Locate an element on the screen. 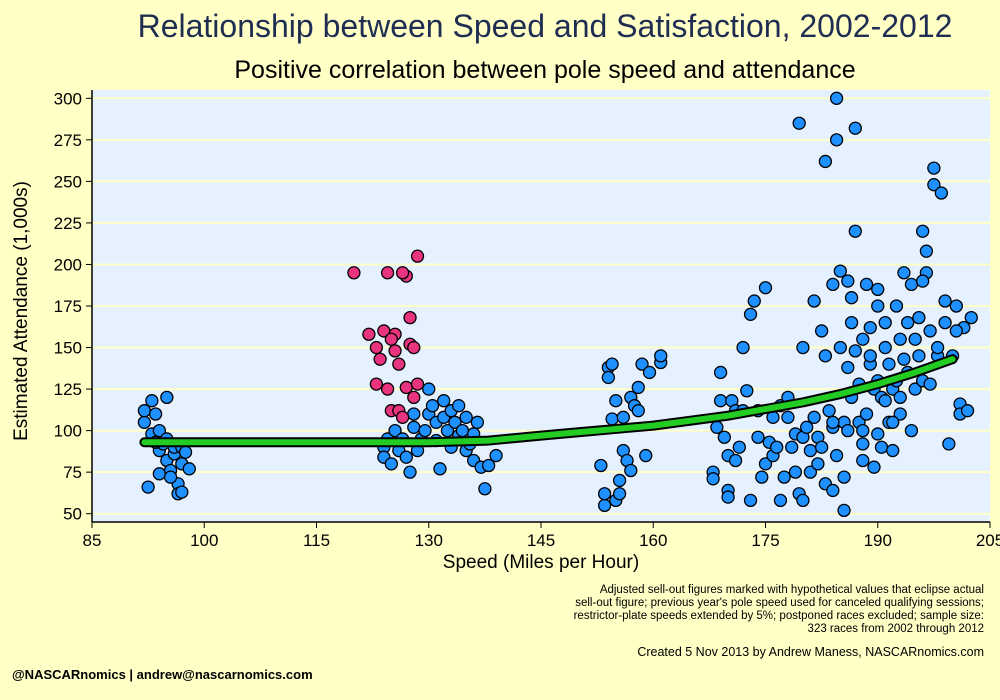 Image resolution: width=1000 pixels, height=700 pixels. y-tick-label: 75 is located at coordinates (72, 472).